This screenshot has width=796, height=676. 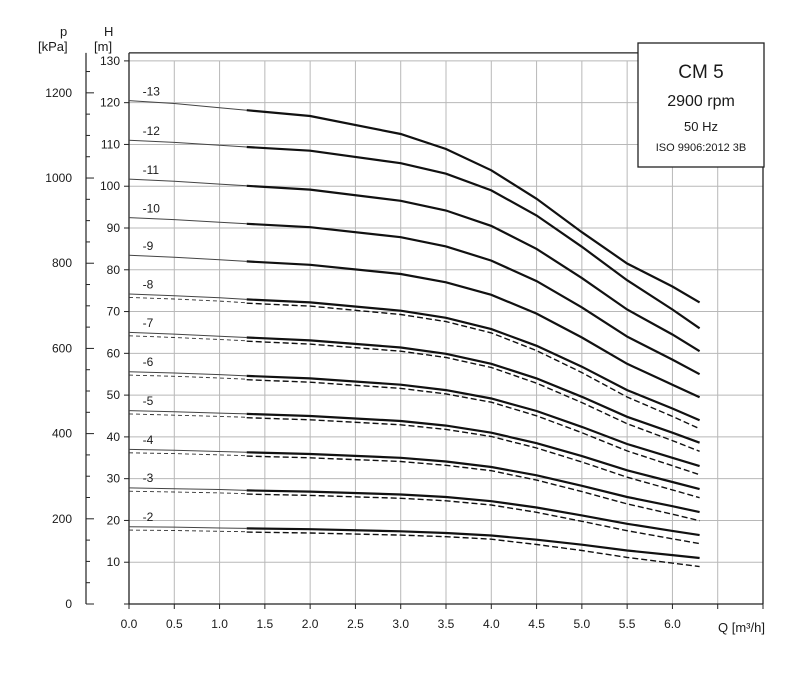 I want to click on p-tick-label: 800, so click(x=62, y=263).